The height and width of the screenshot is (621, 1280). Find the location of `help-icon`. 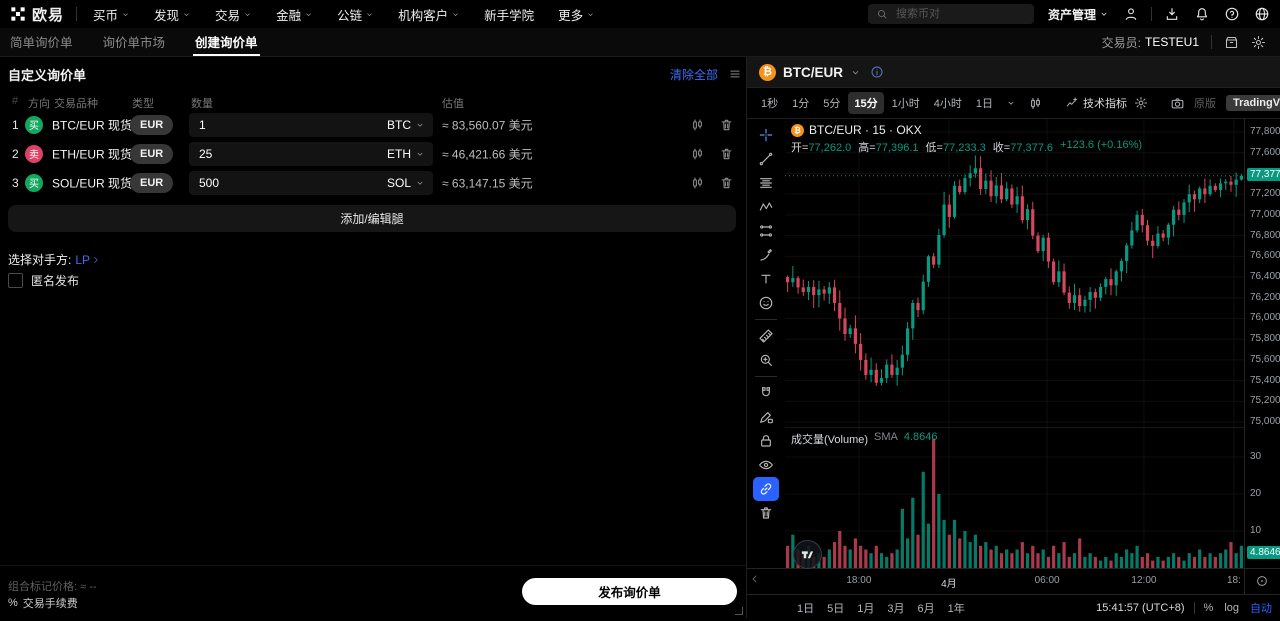

help-icon is located at coordinates (1232, 14).